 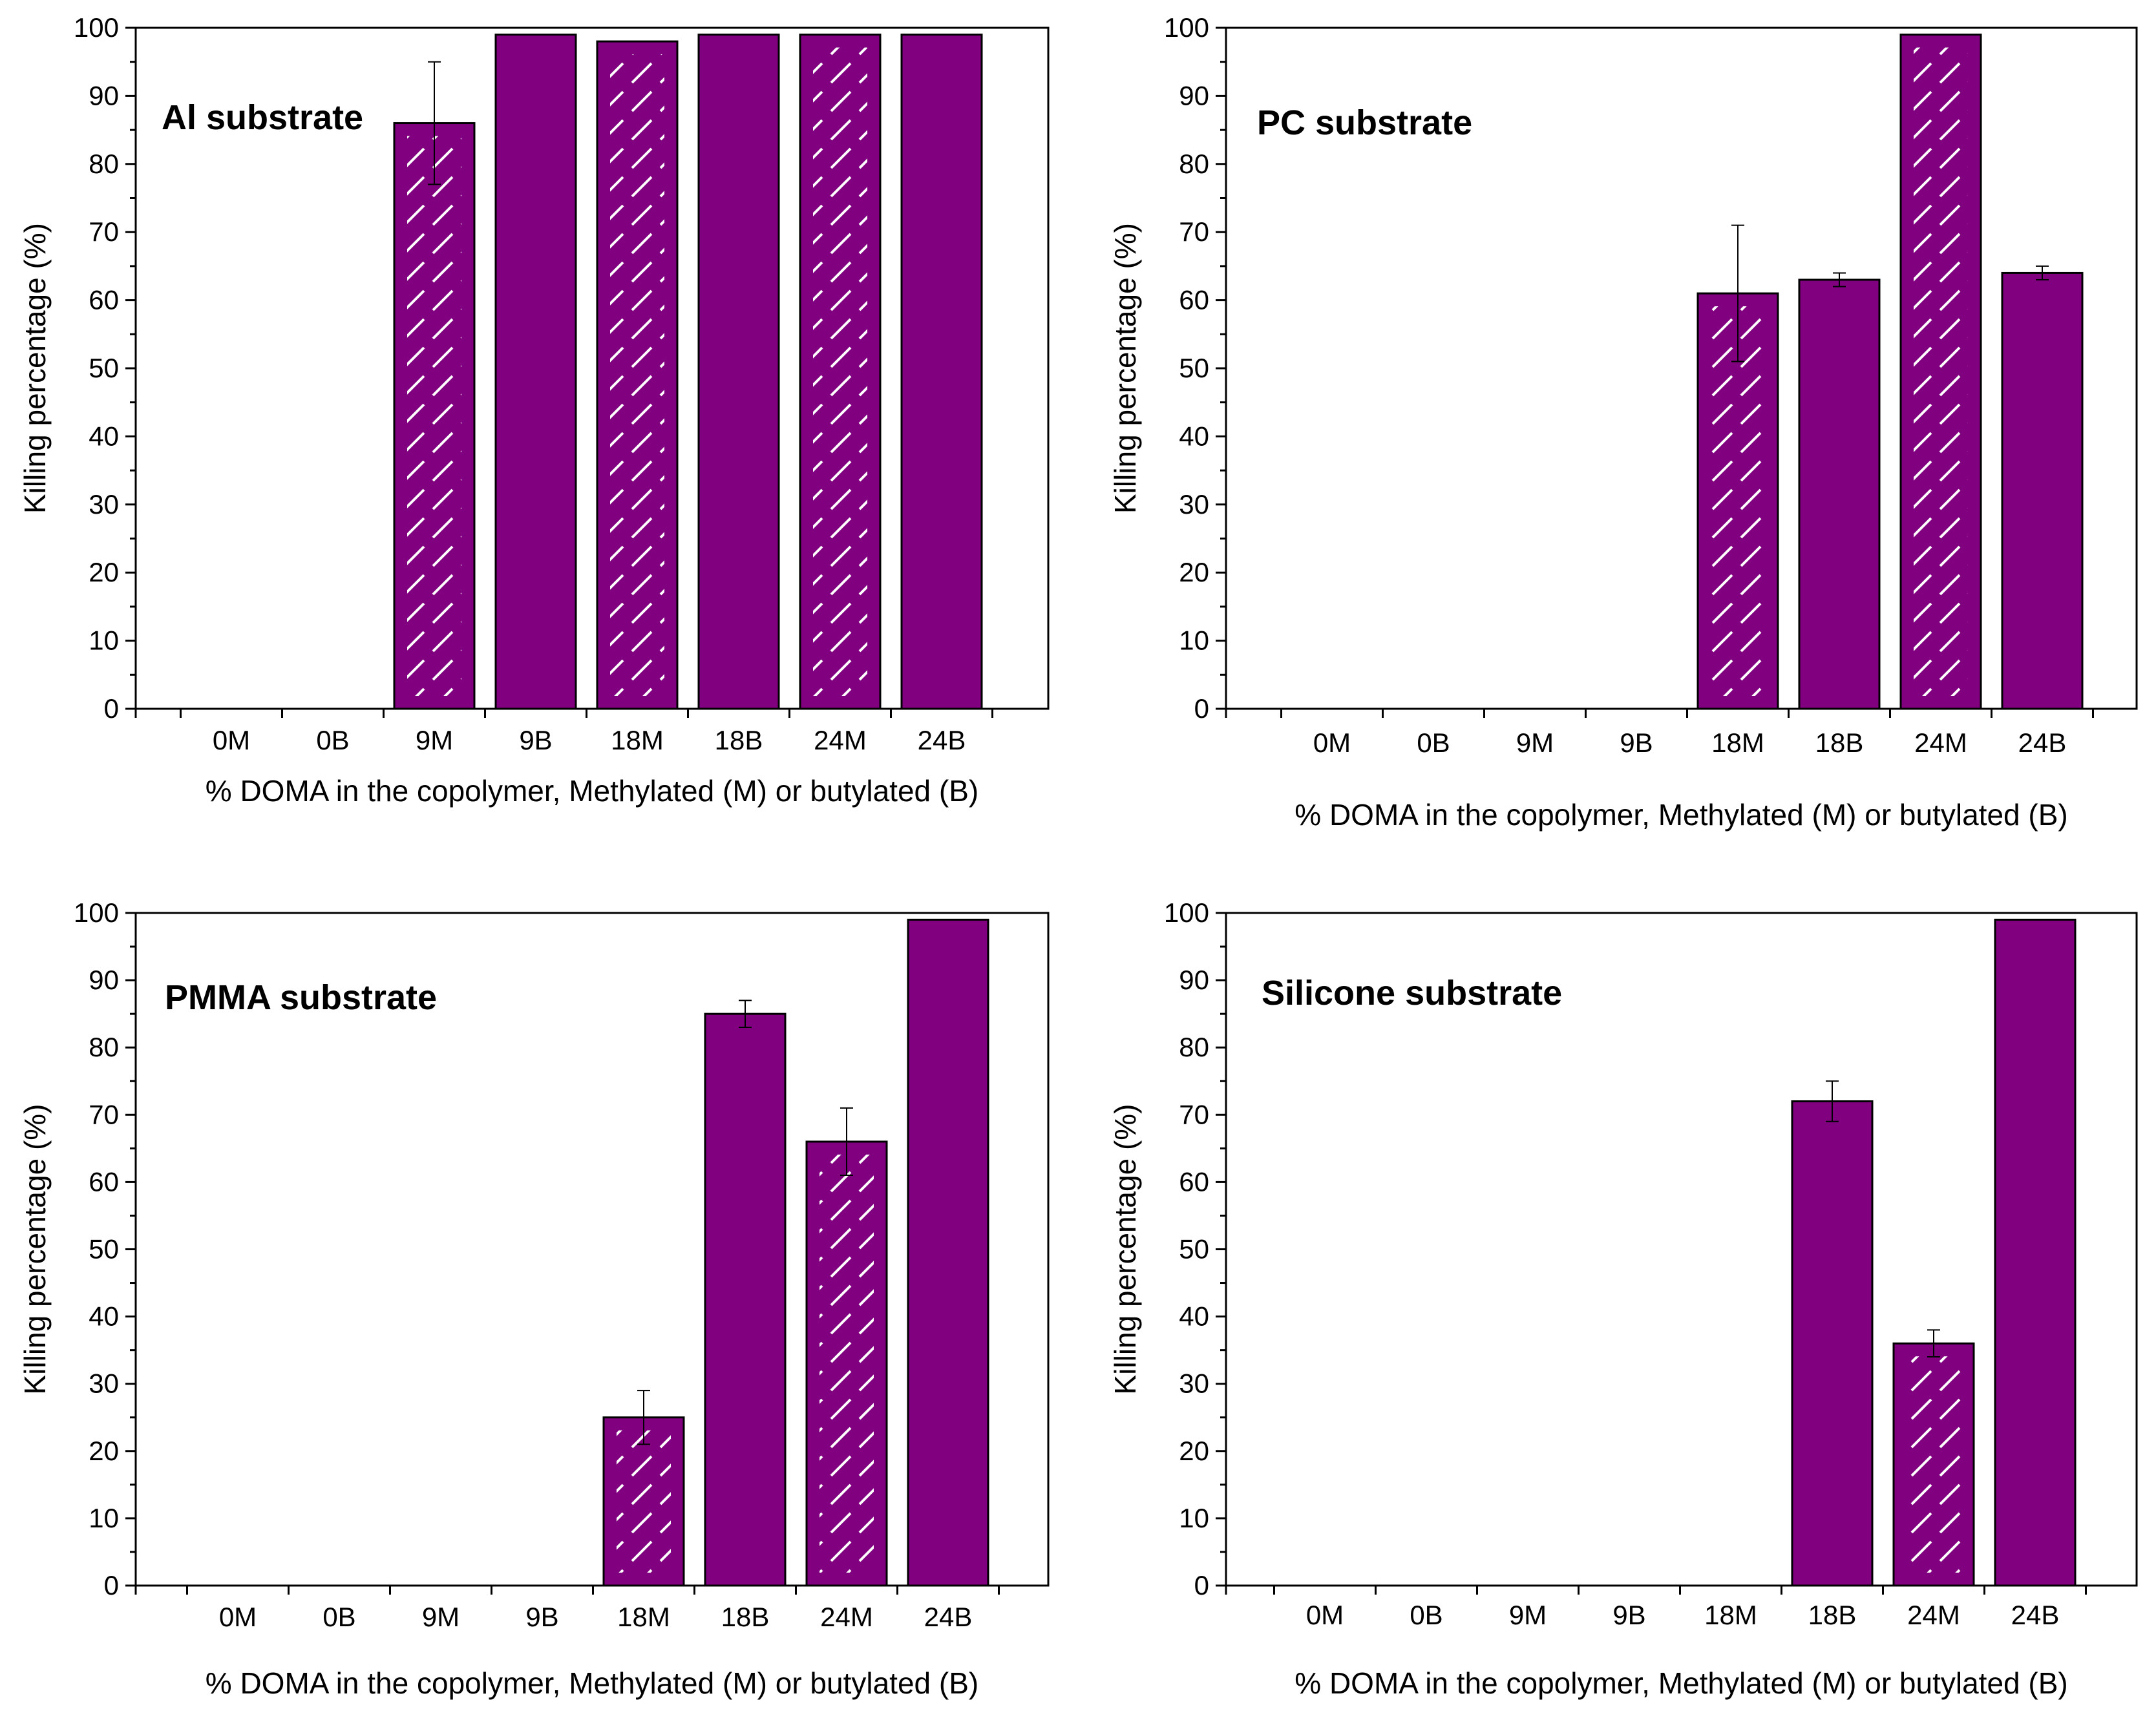 I want to click on panel-title: PMMA substrate, so click(x=301, y=997).